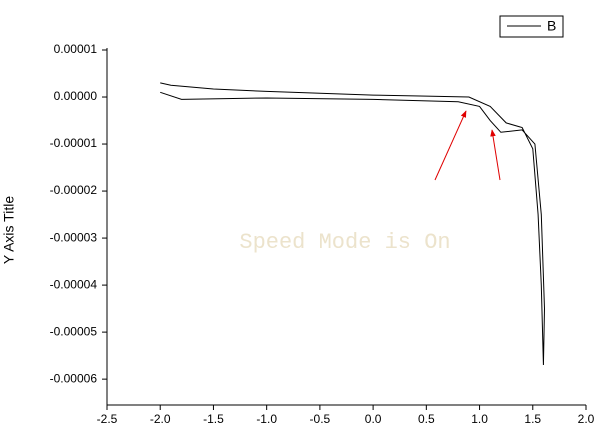  Describe the element at coordinates (107, 419) in the screenshot. I see `x-tick-label: -2.5` at that location.